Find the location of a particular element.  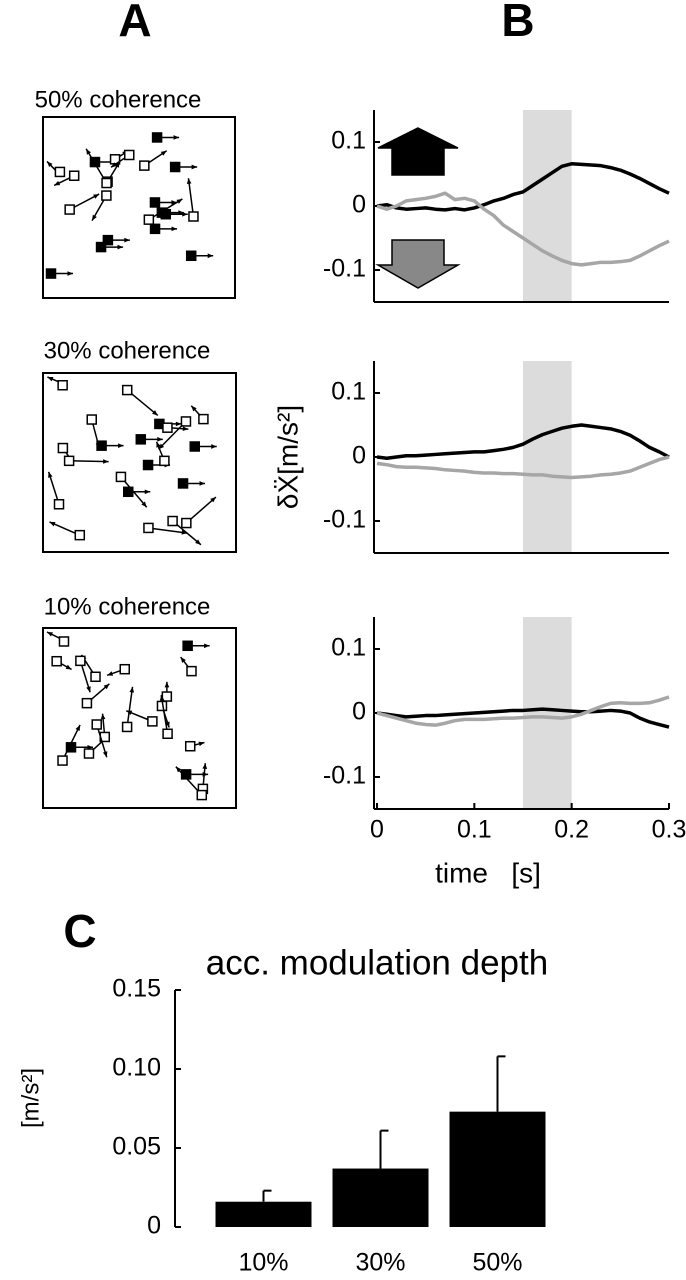

y-tick-label: 0 is located at coordinates (359, 205).